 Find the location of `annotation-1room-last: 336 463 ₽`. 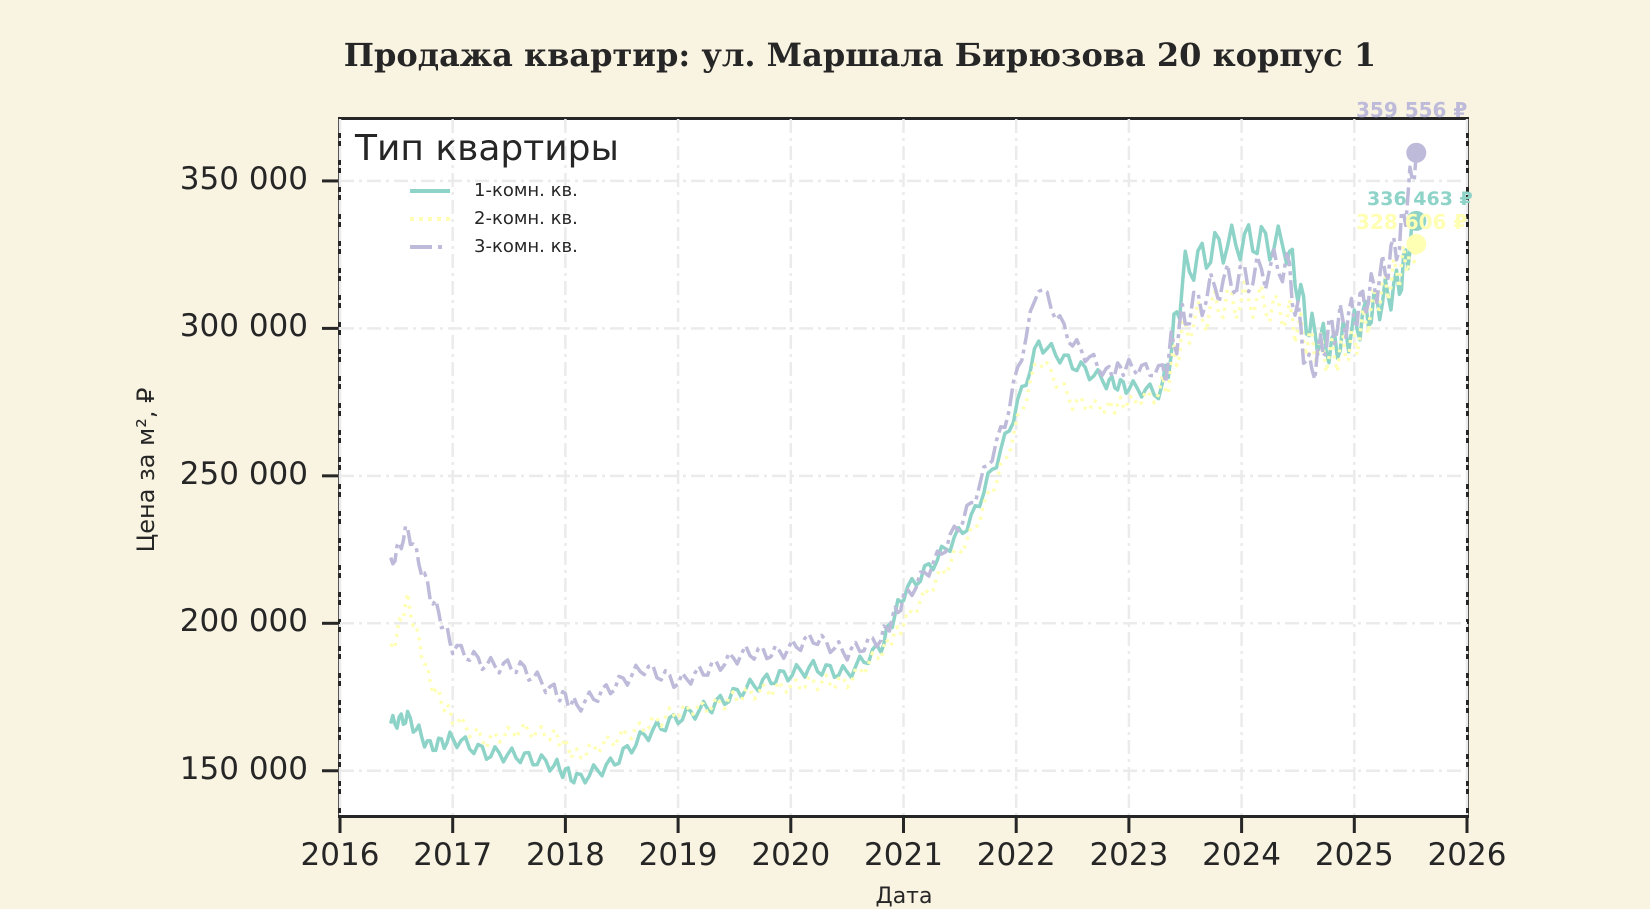

annotation-1room-last: 336 463 ₽ is located at coordinates (1420, 199).